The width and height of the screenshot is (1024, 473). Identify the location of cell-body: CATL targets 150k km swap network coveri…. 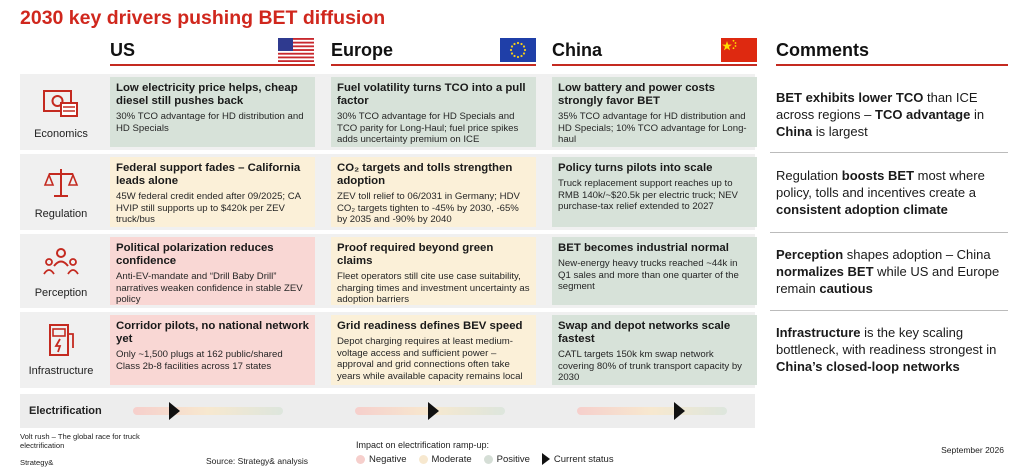
(650, 366).